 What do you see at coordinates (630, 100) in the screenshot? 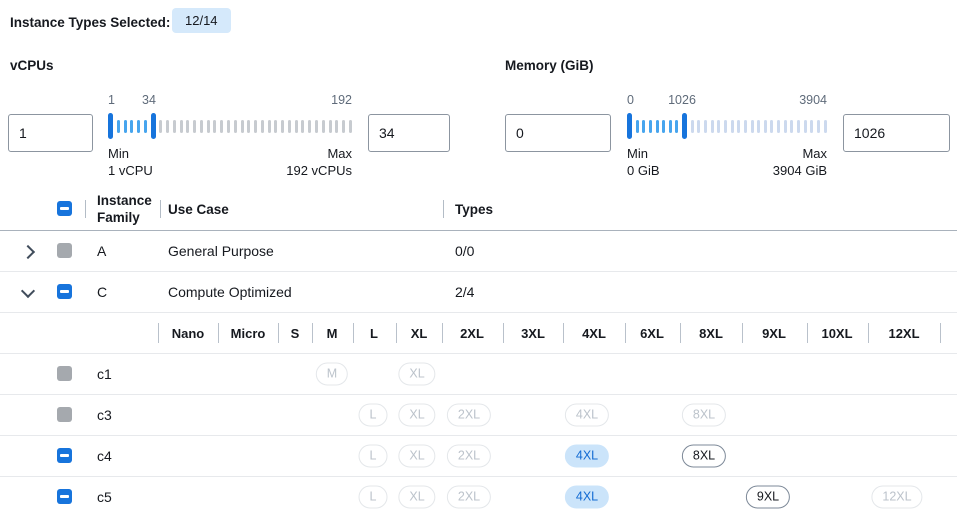
I see `memory-scale-min-label: 0` at bounding box center [630, 100].